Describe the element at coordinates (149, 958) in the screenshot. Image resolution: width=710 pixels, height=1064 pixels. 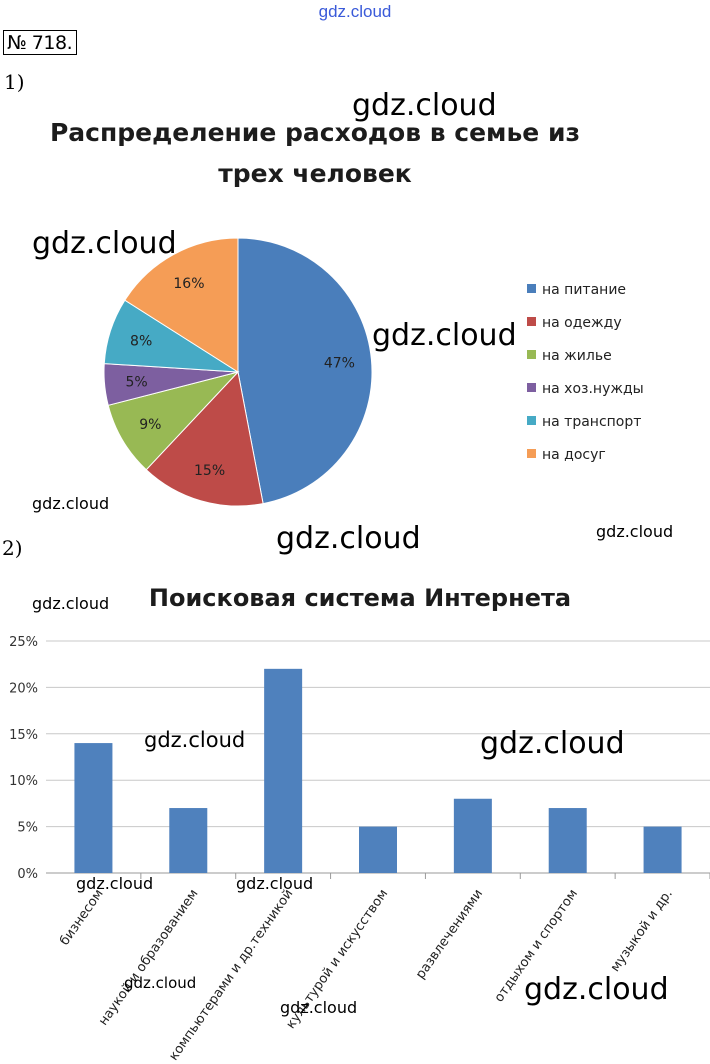
I see `category-label: наукой и образованием` at that location.